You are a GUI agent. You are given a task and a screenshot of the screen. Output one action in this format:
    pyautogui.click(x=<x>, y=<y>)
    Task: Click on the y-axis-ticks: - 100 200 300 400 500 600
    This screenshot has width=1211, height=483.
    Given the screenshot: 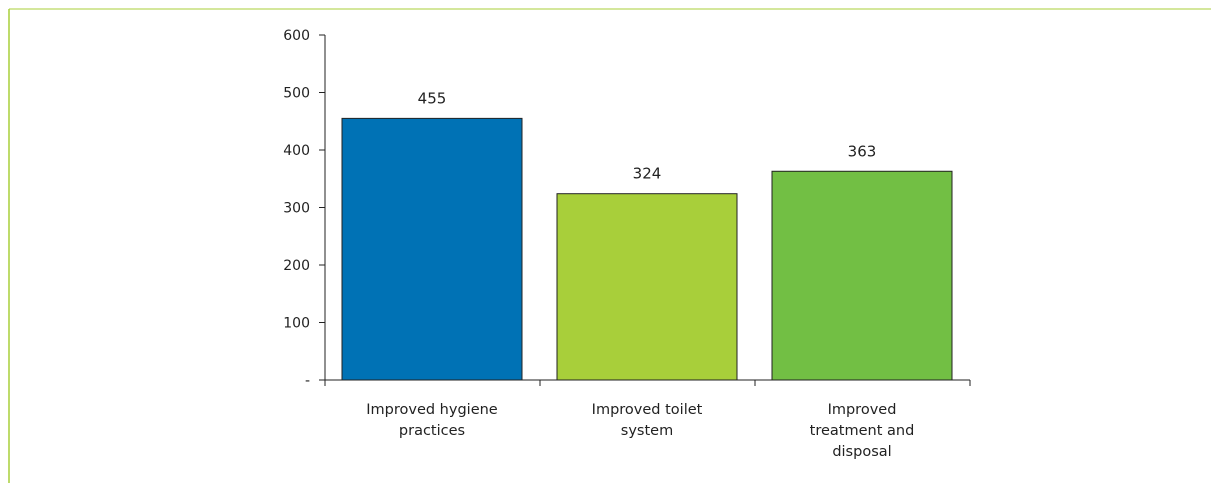 What is the action you would take?
    pyautogui.click(x=304, y=208)
    